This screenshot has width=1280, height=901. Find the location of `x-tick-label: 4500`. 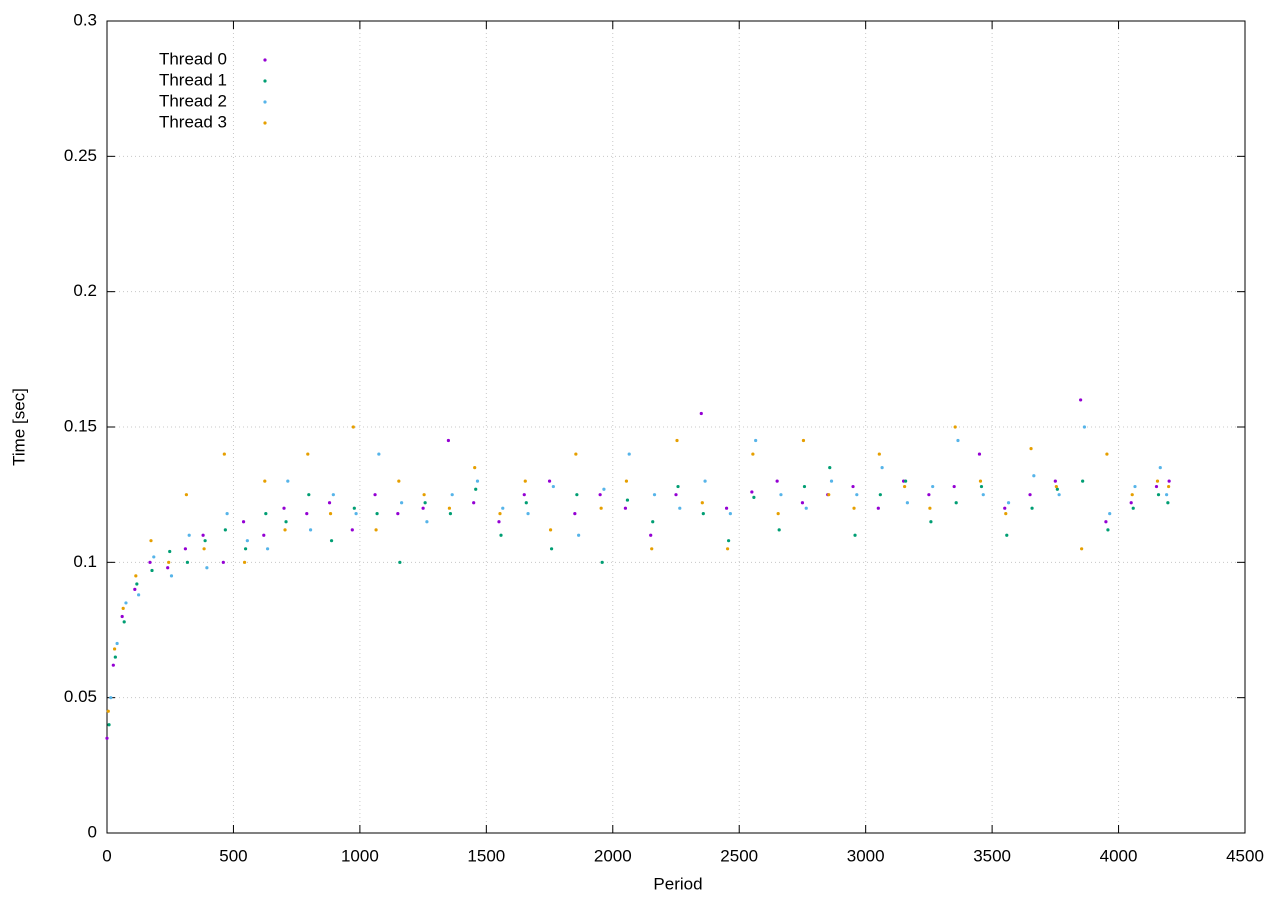

x-tick-label: 4500 is located at coordinates (1245, 855).